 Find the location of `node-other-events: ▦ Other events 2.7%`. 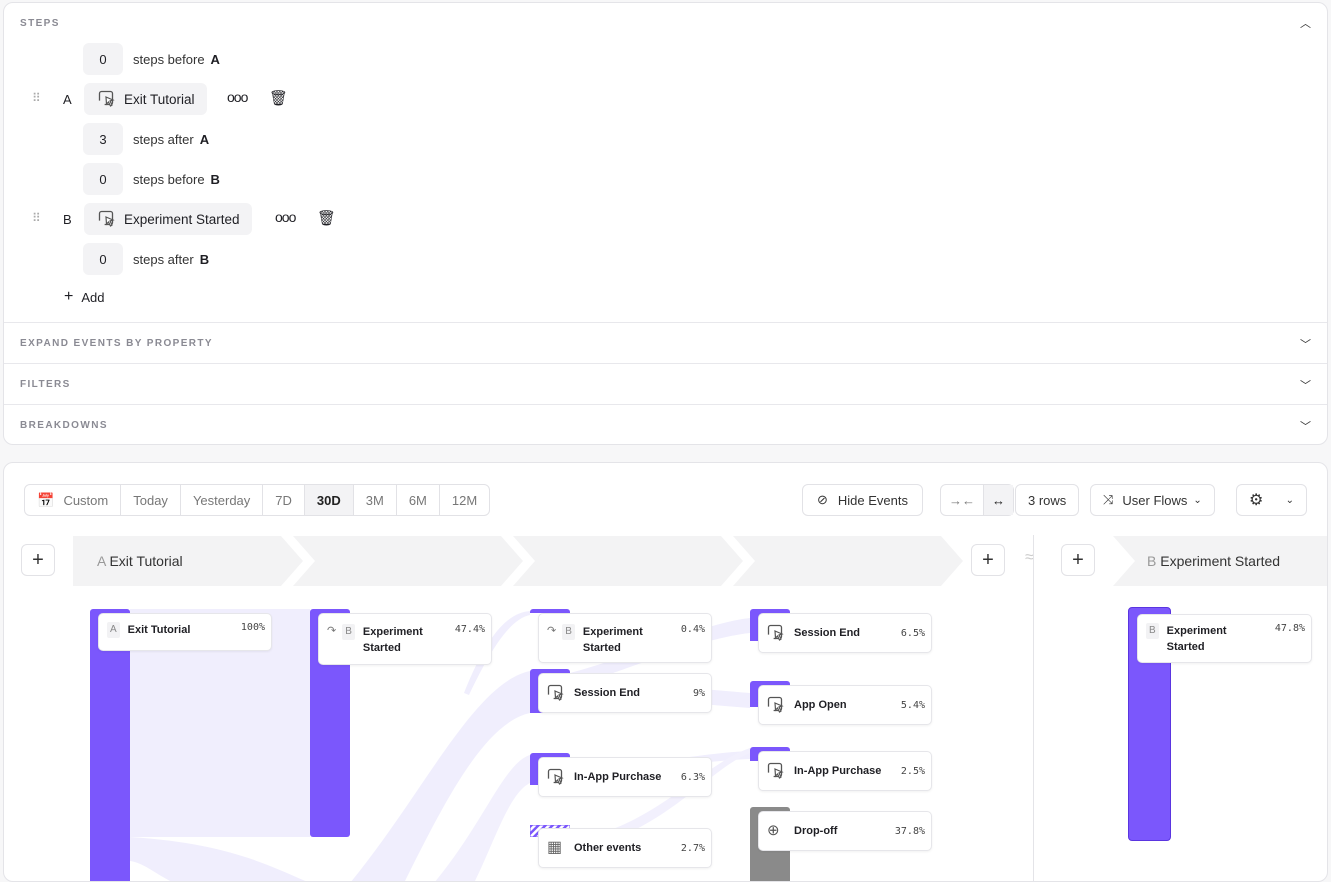

node-other-events: ▦ Other events 2.7% is located at coordinates (625, 848).